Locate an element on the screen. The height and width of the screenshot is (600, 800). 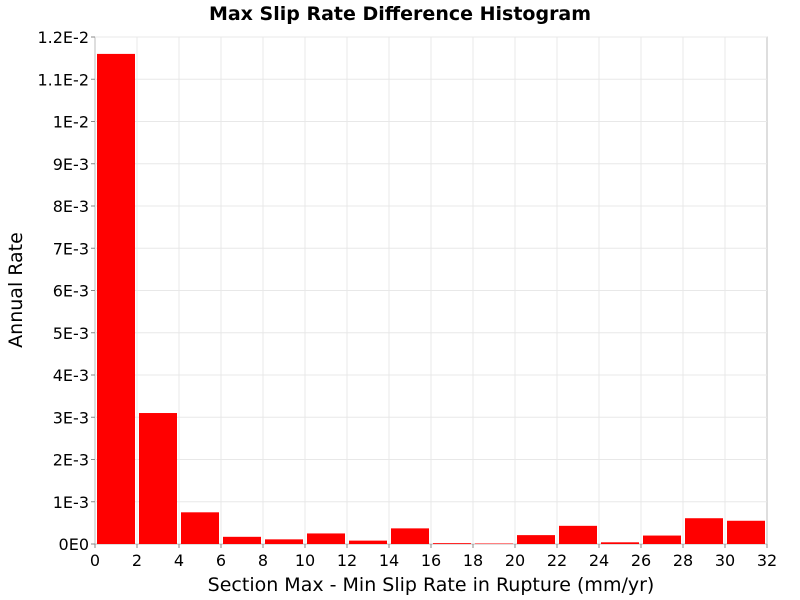
y-tick-label-7: 7E-3 is located at coordinates (71, 248).